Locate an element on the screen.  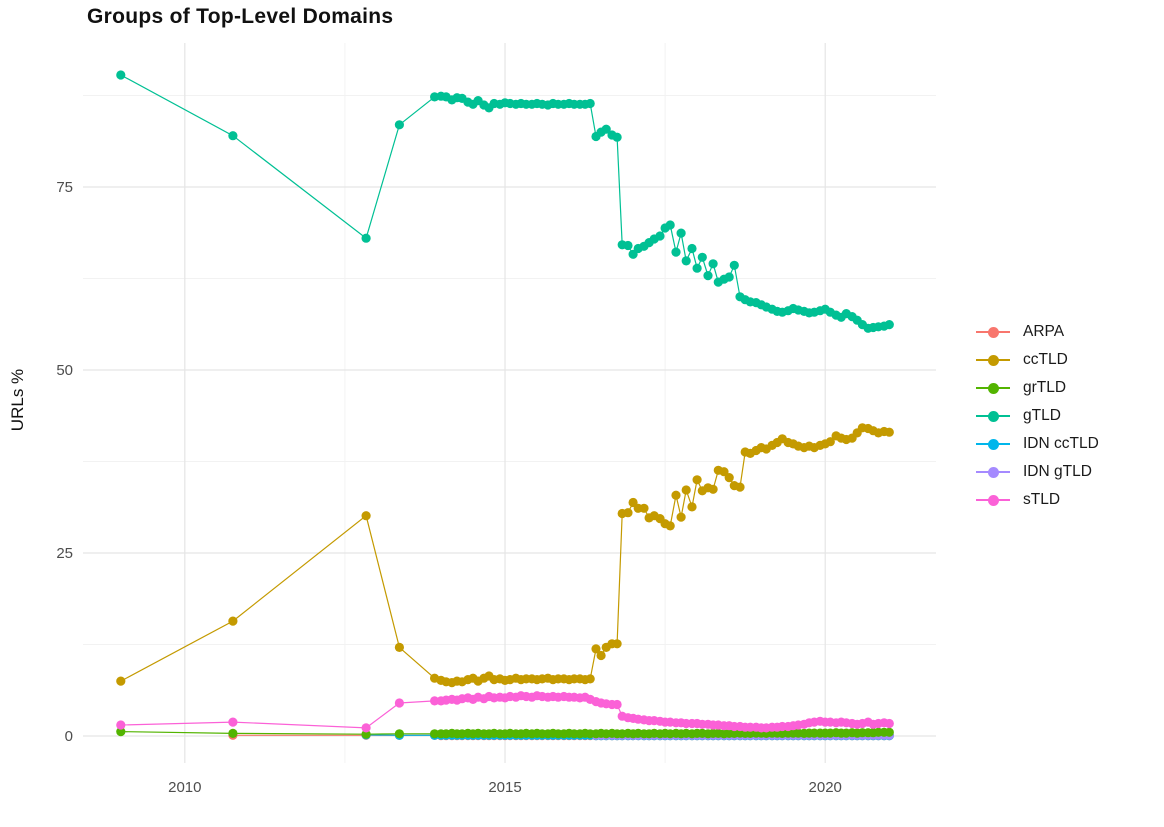
legend-marker-idn-gtld is located at coordinates (993, 472).